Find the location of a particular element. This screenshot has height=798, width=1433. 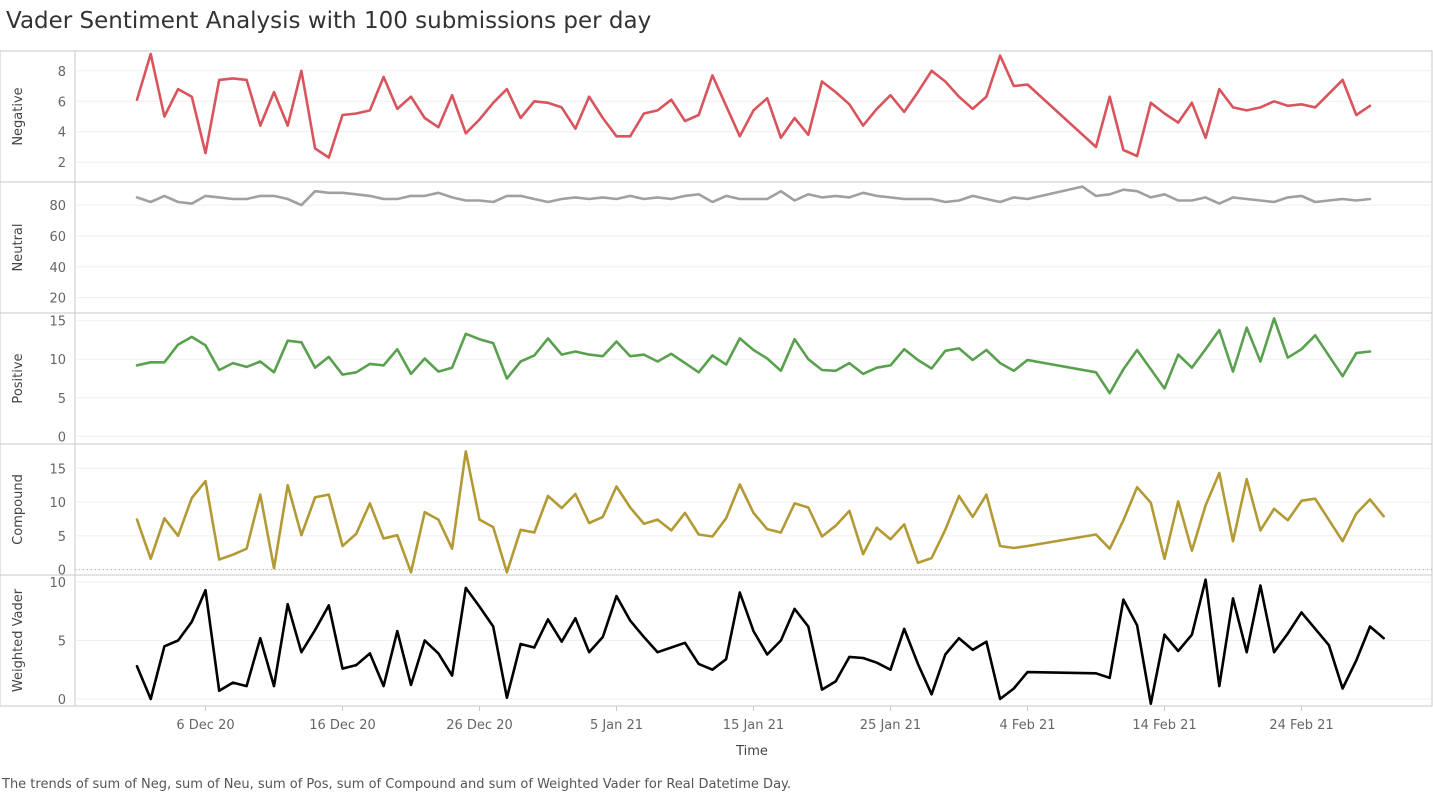

y-tick-label-positive: 15 is located at coordinates (57, 322).